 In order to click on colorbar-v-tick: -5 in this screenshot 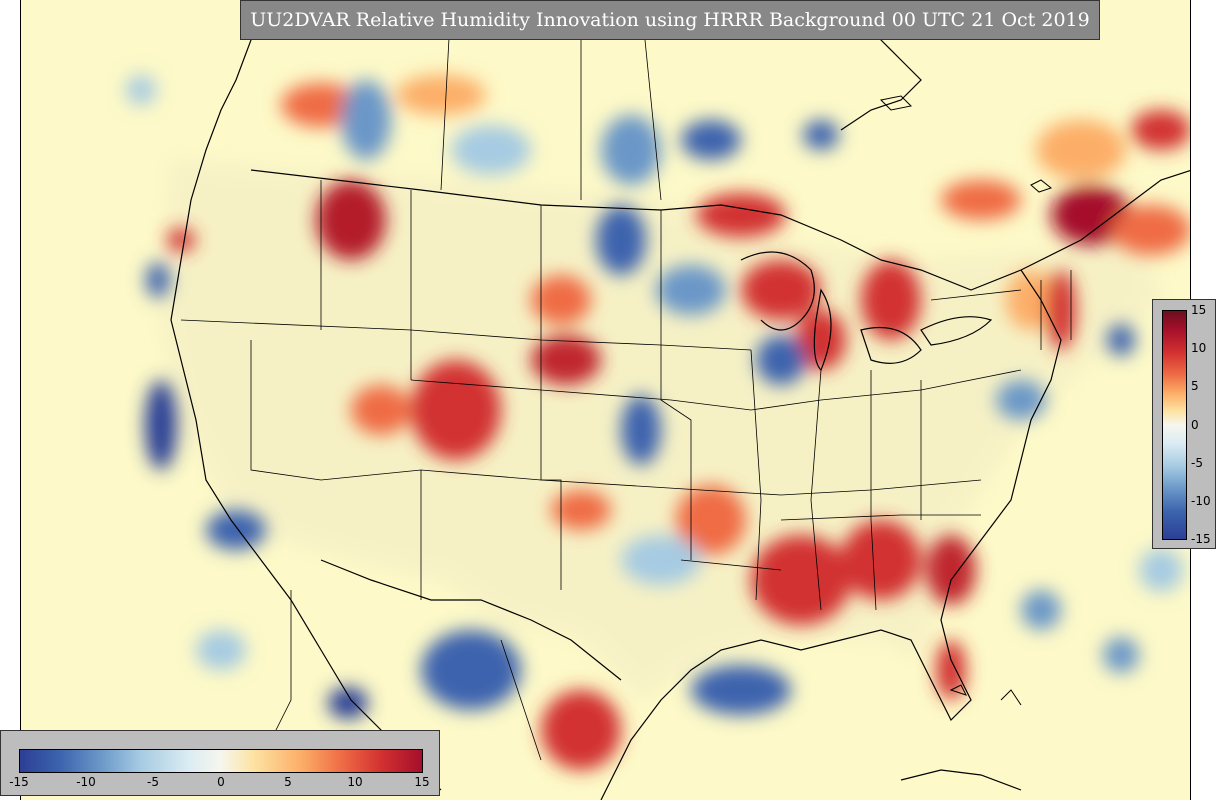, I will do `click(1197, 463)`.